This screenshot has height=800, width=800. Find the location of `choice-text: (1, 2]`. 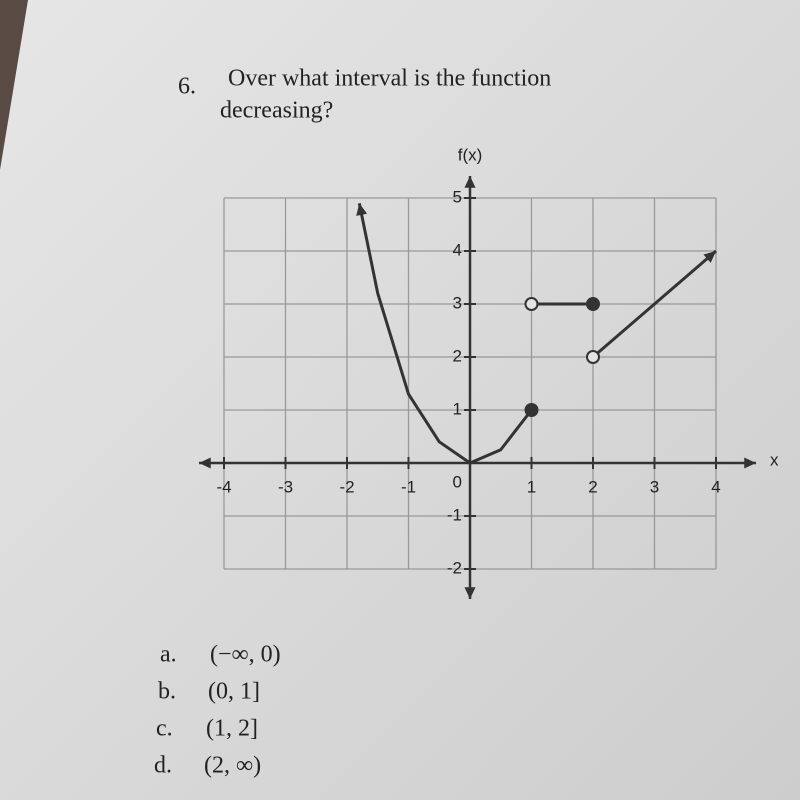

choice-text: (1, 2] is located at coordinates (232, 729).